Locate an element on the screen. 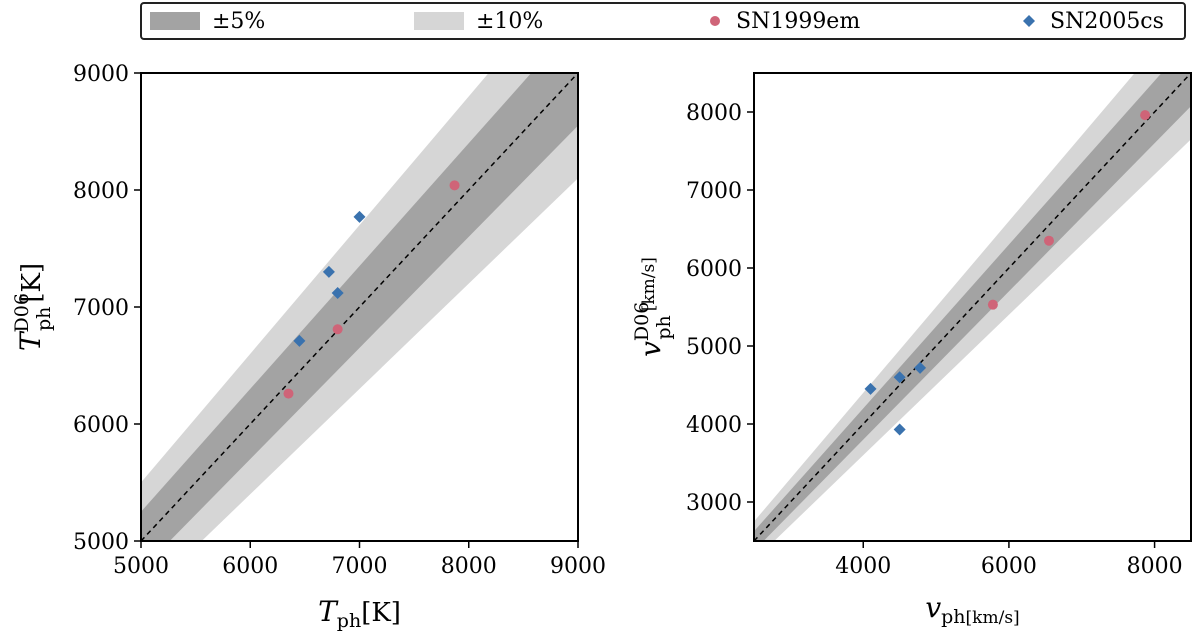 This screenshot has width=1200, height=633. diamond-marker-icon is located at coordinates (1029, 21).